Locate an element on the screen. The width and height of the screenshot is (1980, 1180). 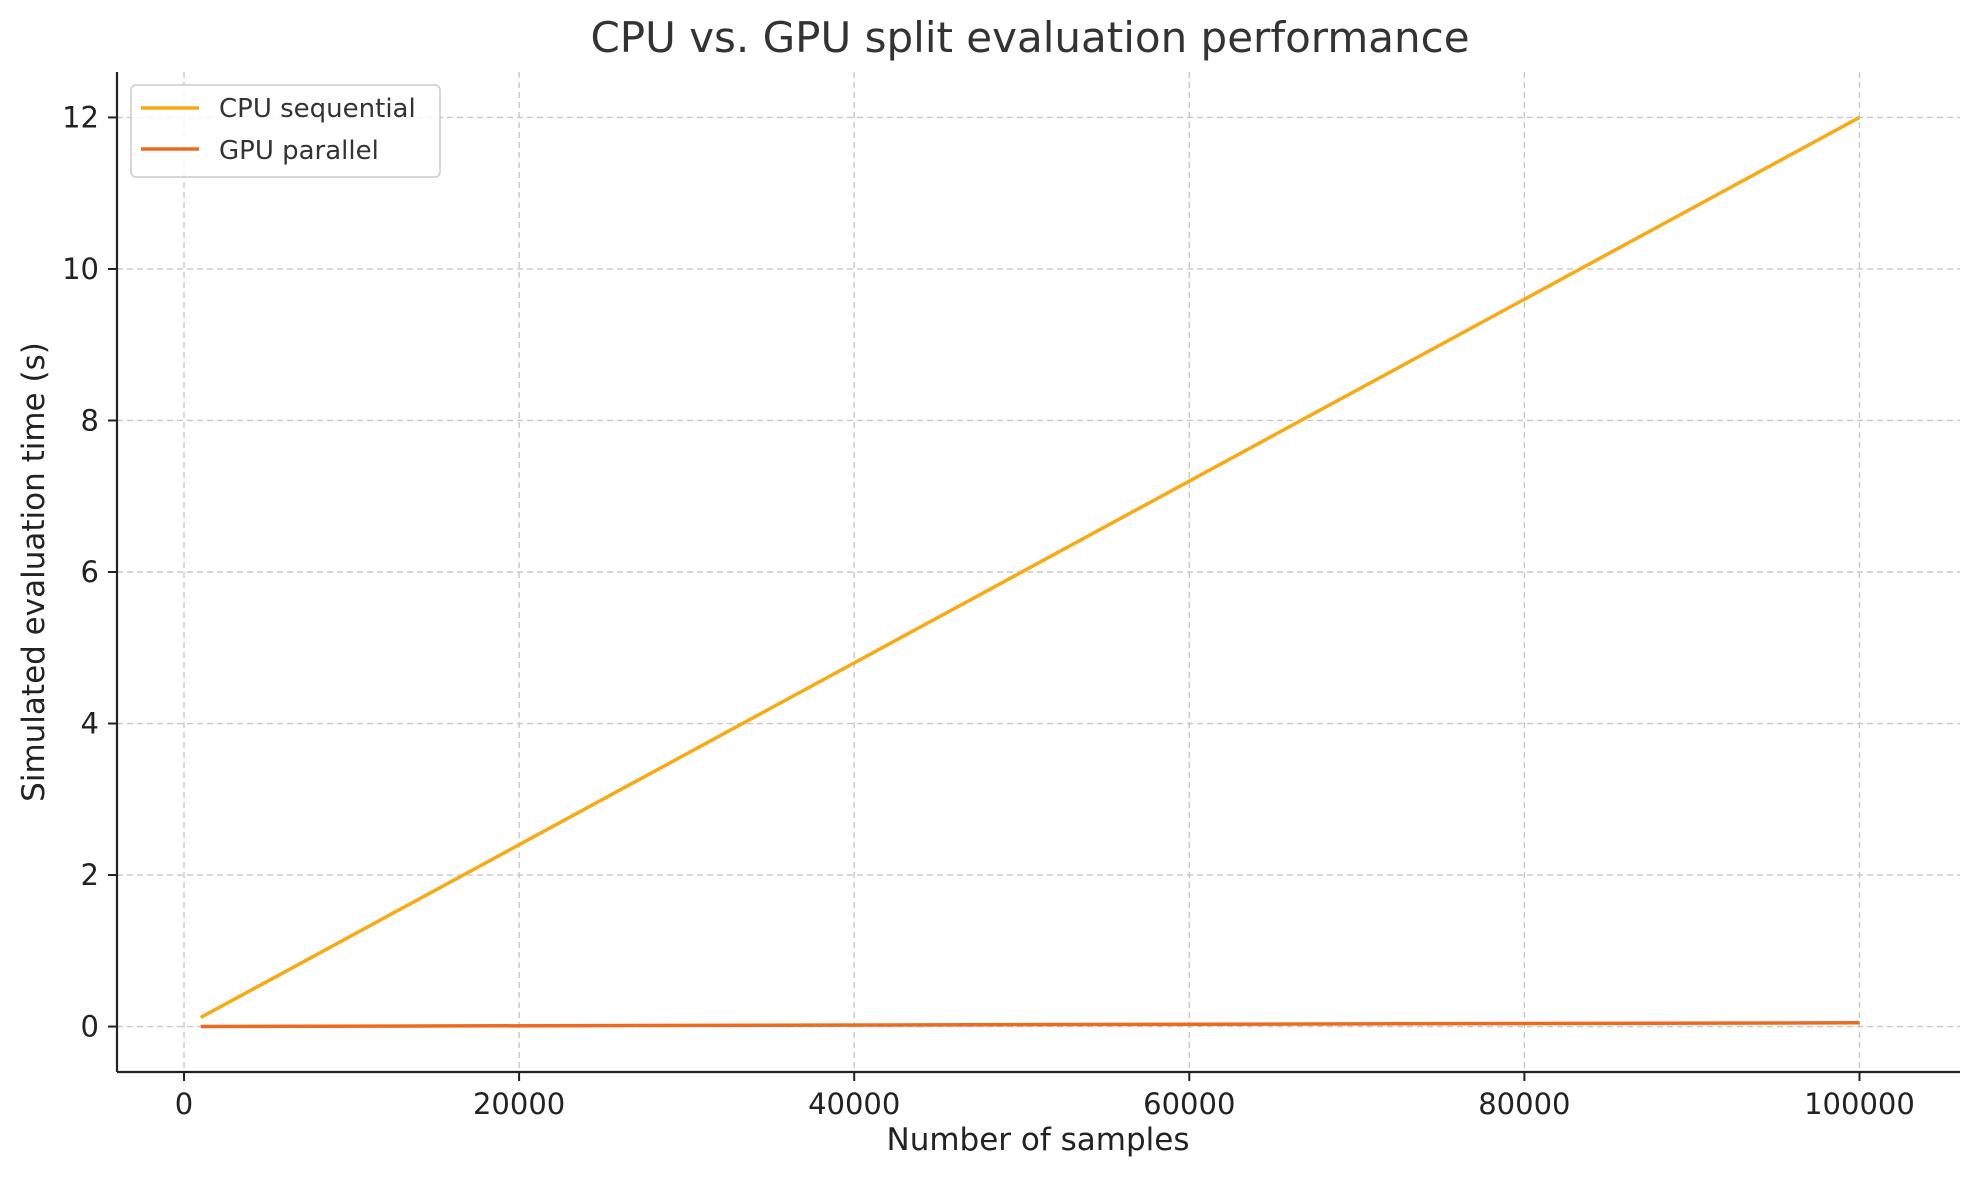
legend-box is located at coordinates (285, 131).